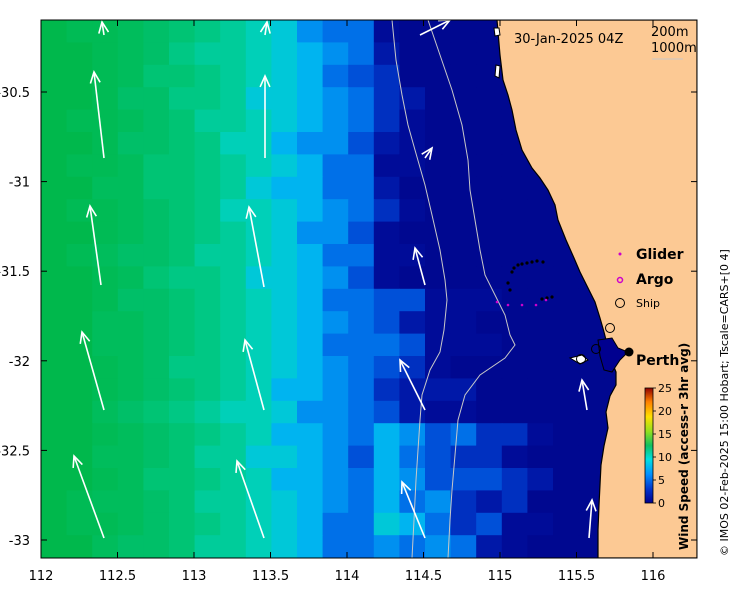 The width and height of the screenshot is (740, 592). What do you see at coordinates (41, 576) in the screenshot?
I see `x-tick-label: 112` at bounding box center [41, 576].